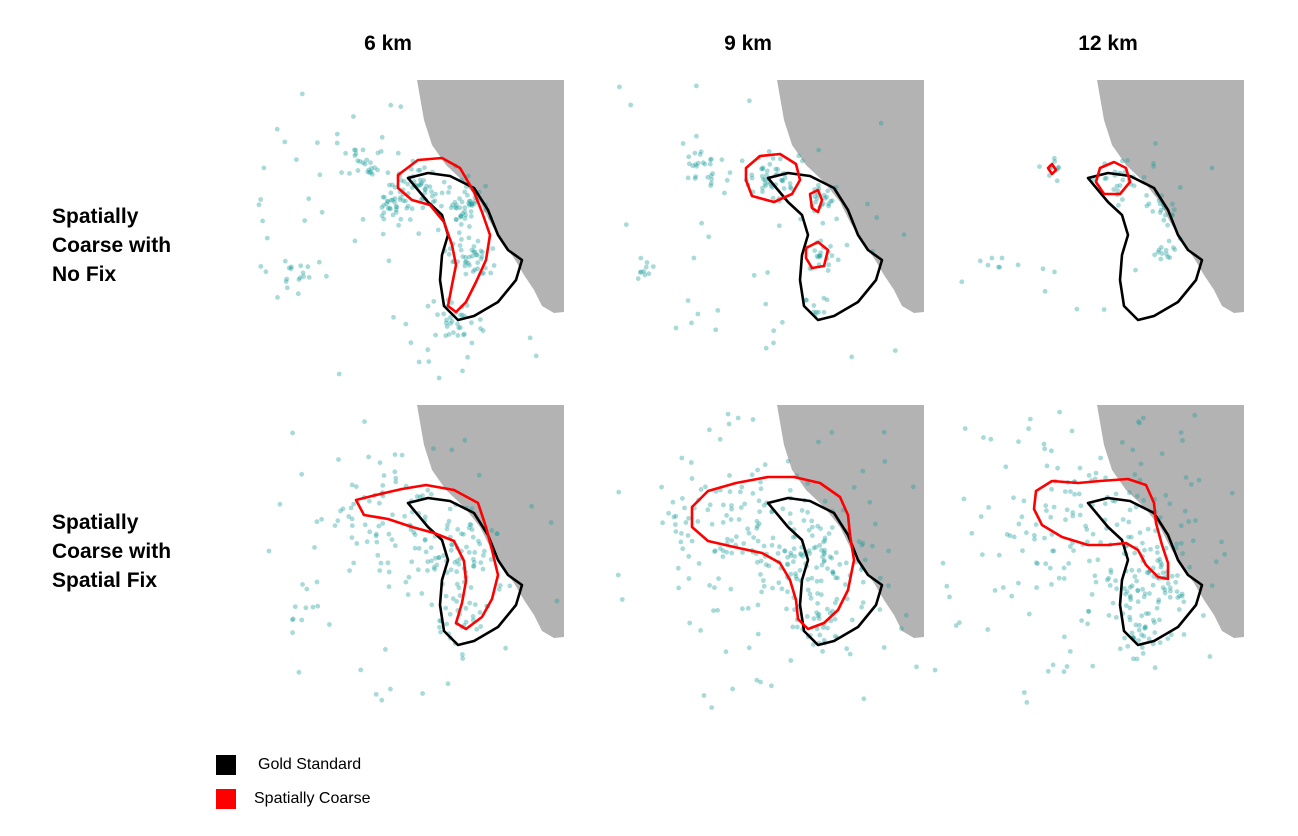  Describe the element at coordinates (226, 765) in the screenshot. I see `legend-swatch-gold-standard` at that location.